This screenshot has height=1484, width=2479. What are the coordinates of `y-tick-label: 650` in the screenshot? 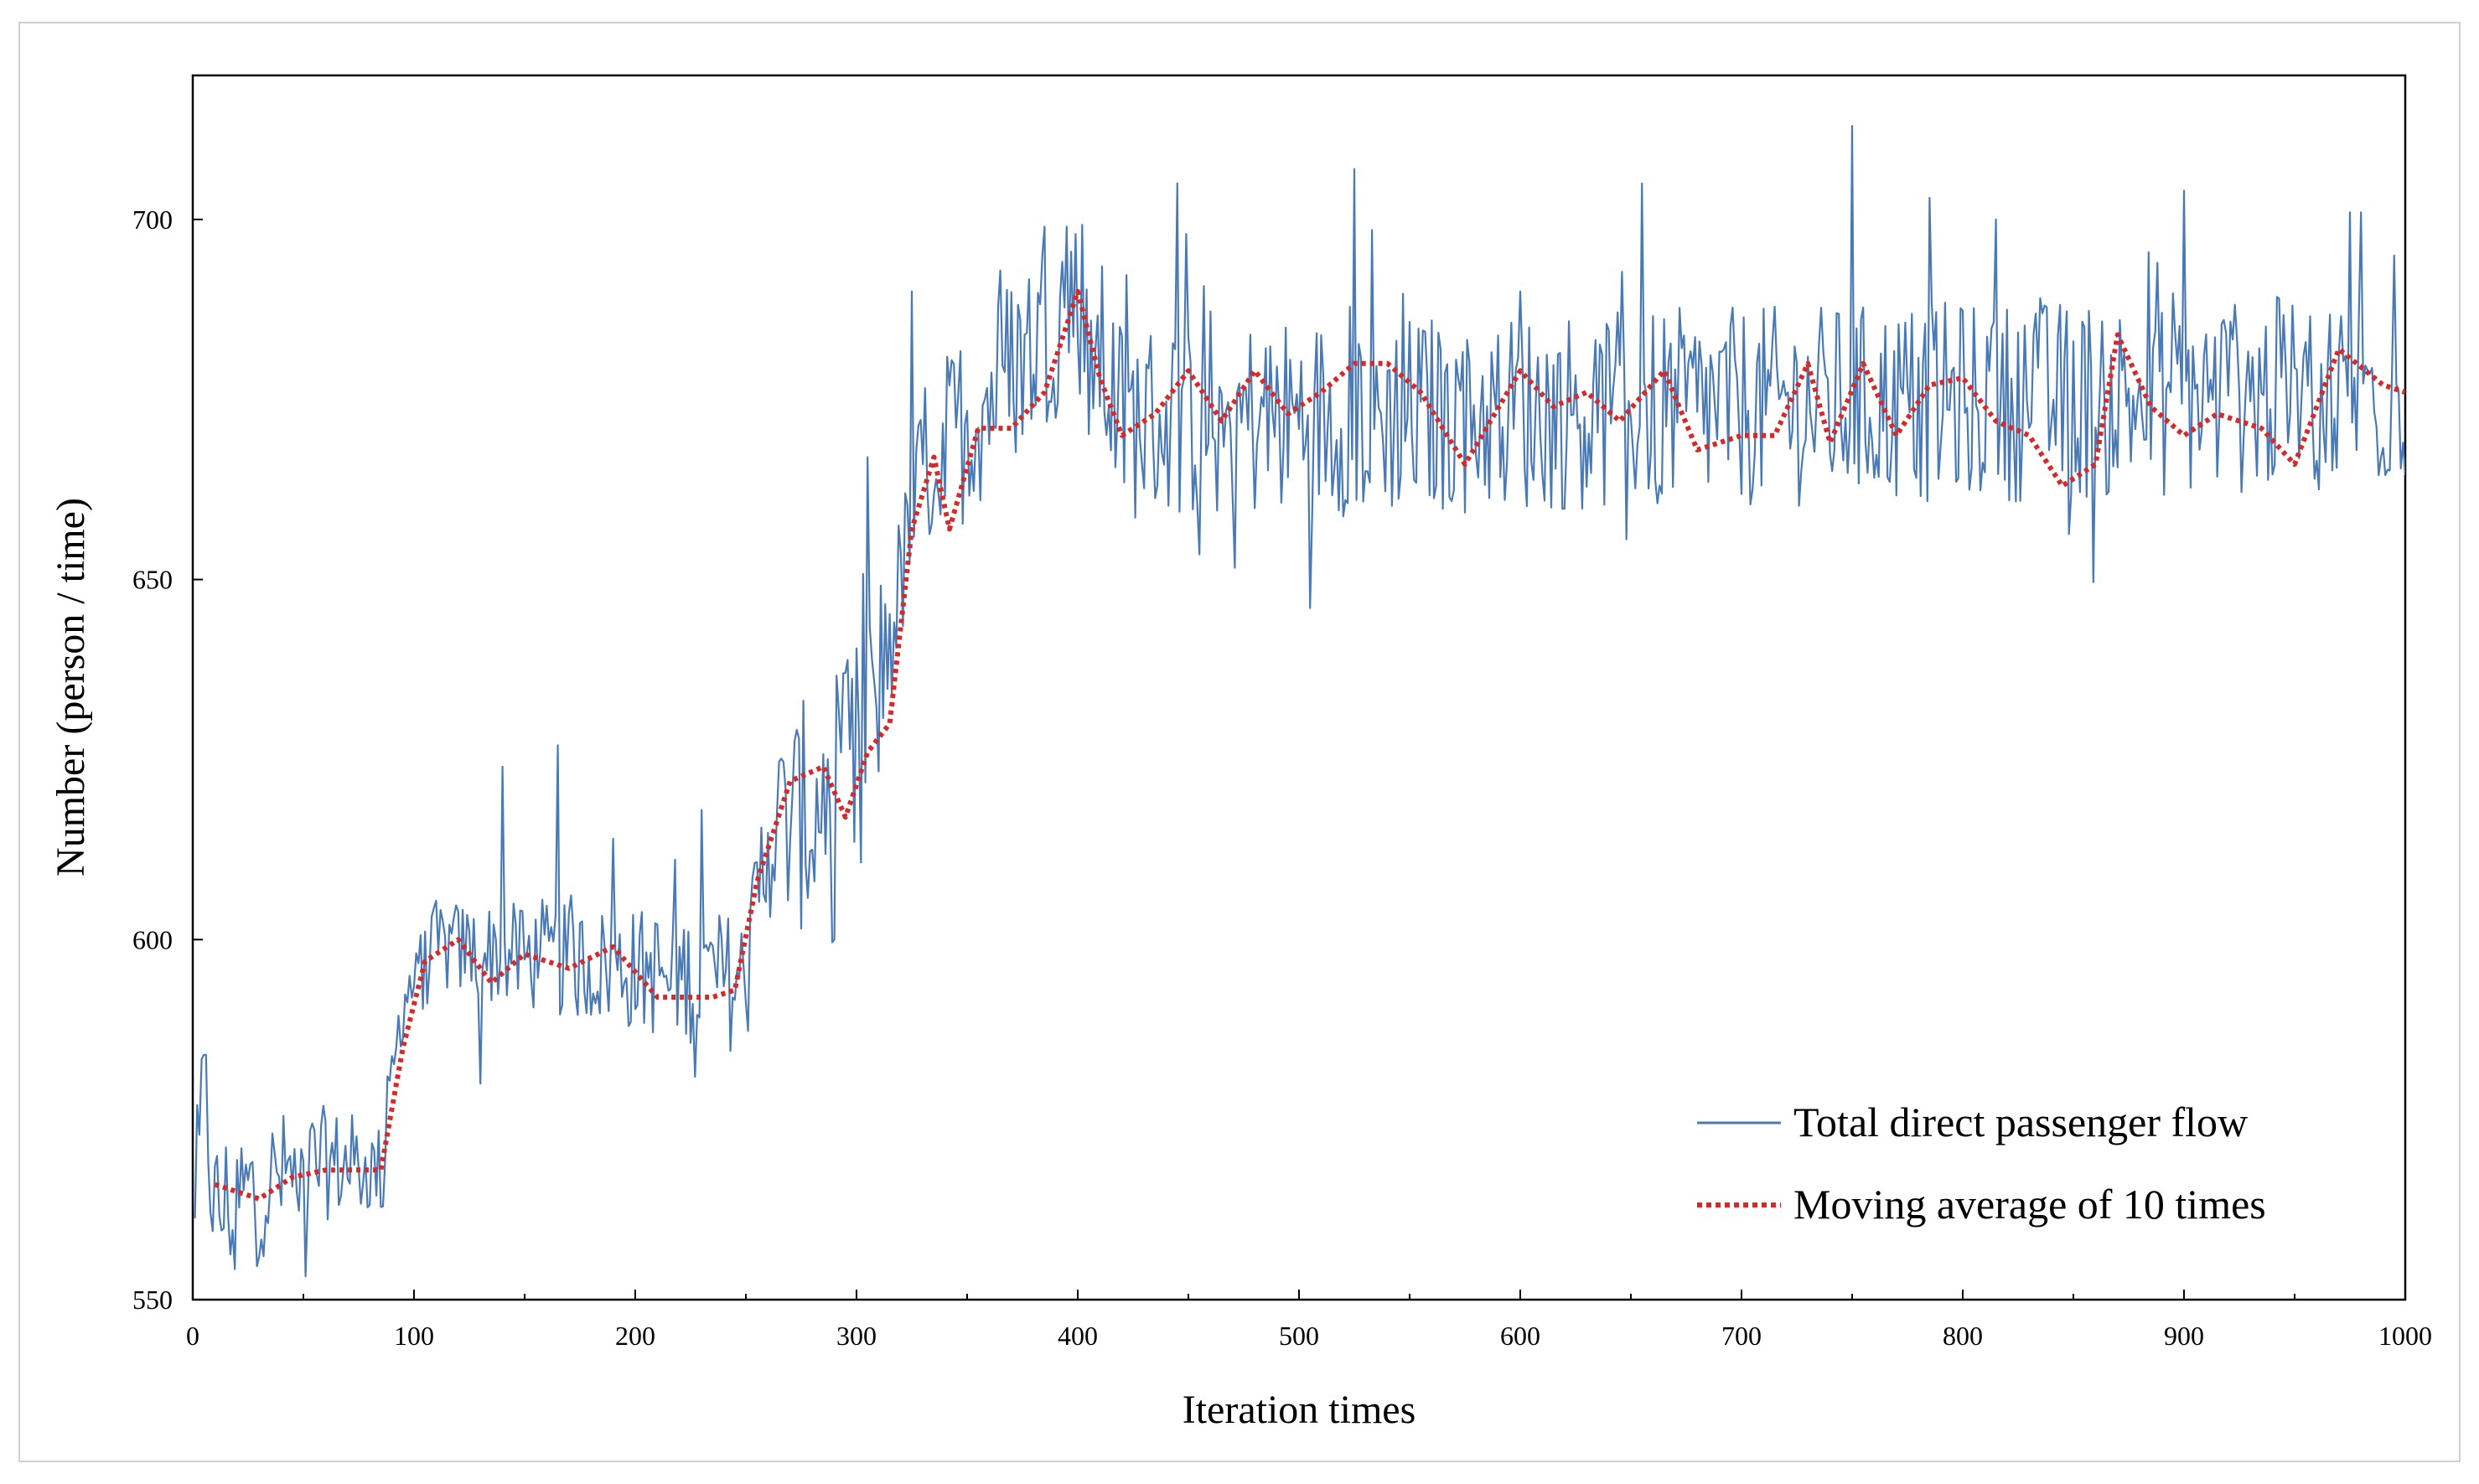 It's located at (153, 580).